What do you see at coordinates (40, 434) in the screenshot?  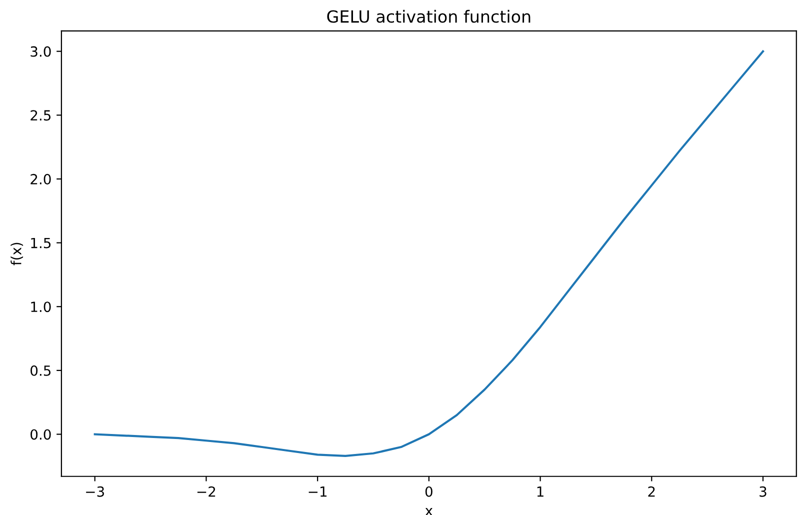 I see `y-tick-label: 0.0` at bounding box center [40, 434].